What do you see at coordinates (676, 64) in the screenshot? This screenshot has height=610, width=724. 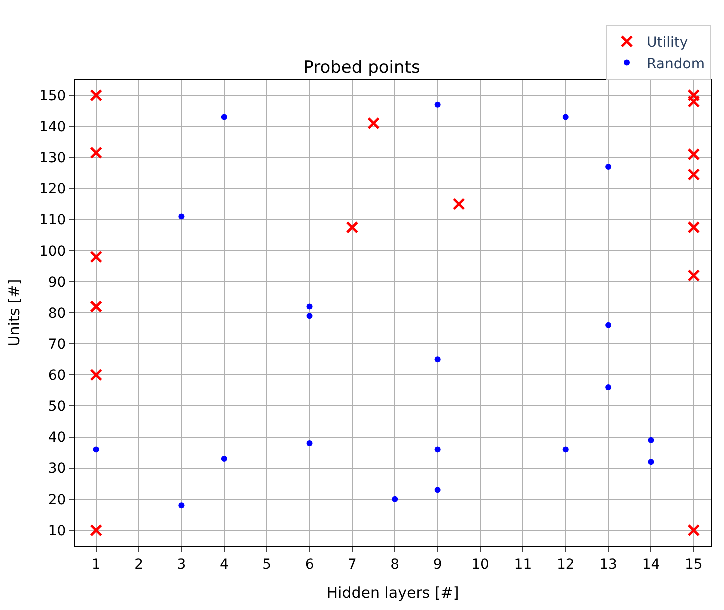 I see `legend-label: Random` at bounding box center [676, 64].